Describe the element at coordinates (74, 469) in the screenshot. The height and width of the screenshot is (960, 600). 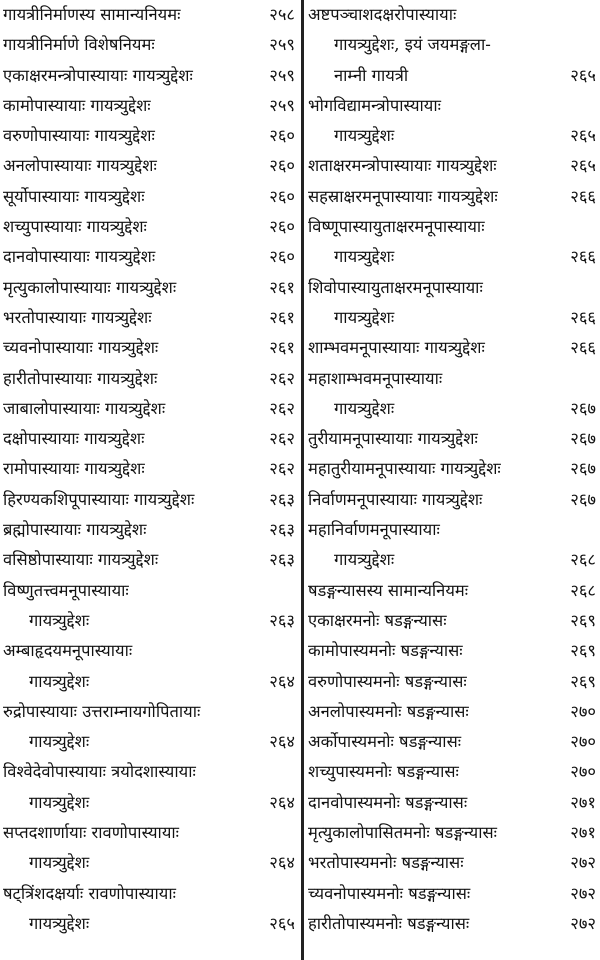
I see `entry-title: रामोपास्यायाः गायत्र्युद्देशः` at that location.